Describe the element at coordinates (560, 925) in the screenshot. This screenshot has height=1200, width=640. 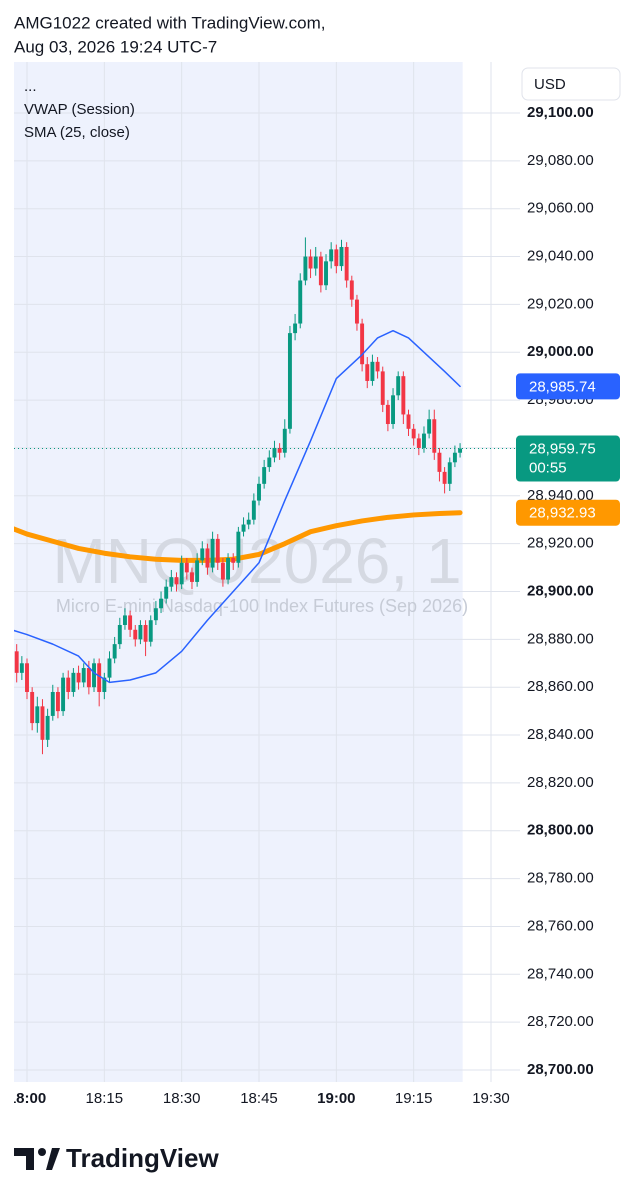
I see `y-tick-label: 28,760.00` at that location.